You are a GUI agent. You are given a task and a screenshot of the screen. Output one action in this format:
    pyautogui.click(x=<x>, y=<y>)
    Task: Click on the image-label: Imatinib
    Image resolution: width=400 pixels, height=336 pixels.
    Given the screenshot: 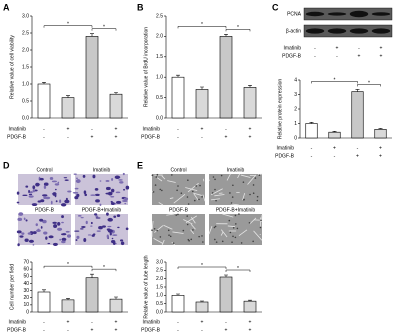 What is the action you would take?
    pyautogui.click(x=102, y=170)
    